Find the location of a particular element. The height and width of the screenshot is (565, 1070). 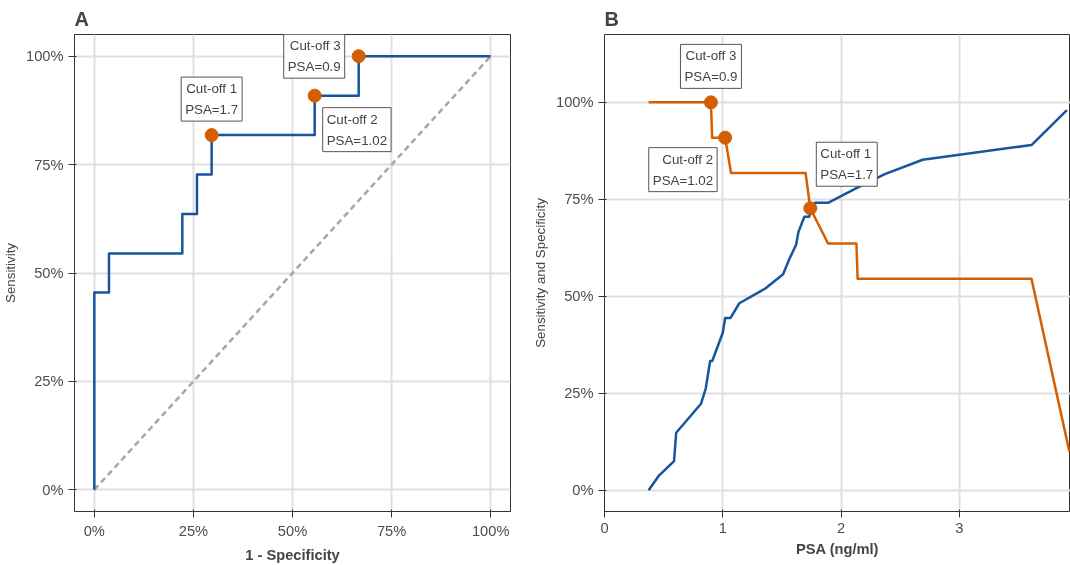

x-tick-label: 0% is located at coordinates (94, 530).